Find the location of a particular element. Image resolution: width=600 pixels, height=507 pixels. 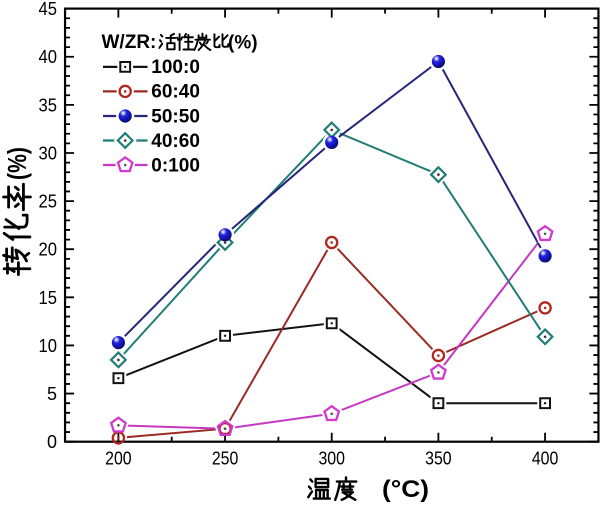

svg-text: 100:0 is located at coordinates (175, 67).